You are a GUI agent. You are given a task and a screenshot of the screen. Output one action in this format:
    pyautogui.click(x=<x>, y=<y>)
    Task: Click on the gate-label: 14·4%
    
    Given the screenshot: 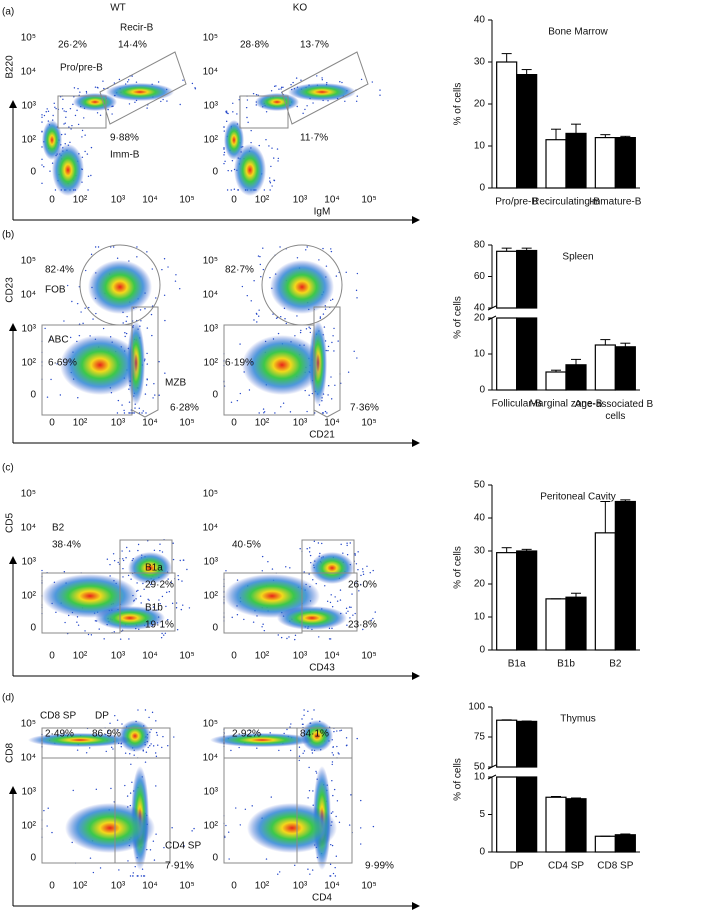 What is the action you would take?
    pyautogui.click(x=132, y=45)
    